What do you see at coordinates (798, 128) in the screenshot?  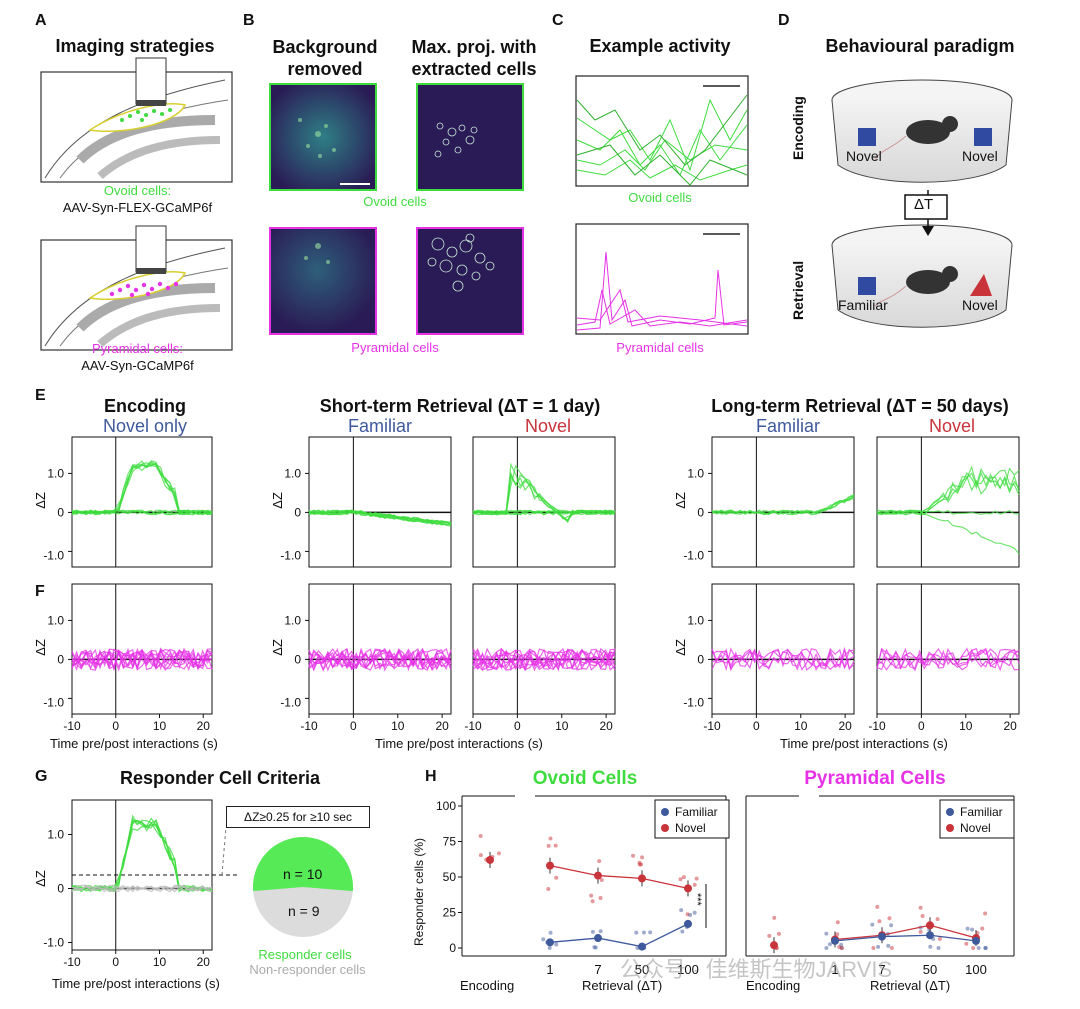 I see `encoding-phase-label: Encoding` at bounding box center [798, 128].